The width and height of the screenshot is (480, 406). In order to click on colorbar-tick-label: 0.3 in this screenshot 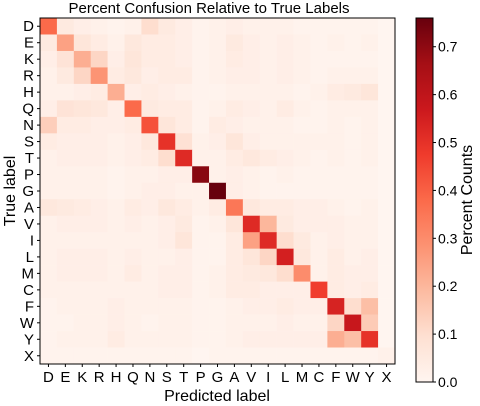, I will do `click(448, 238)`.